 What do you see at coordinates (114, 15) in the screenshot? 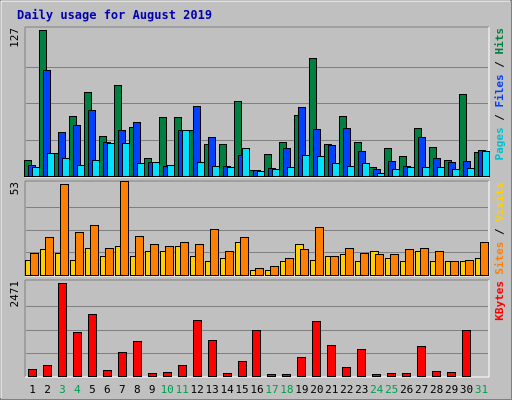
I see `chart-title: Daily usage for August 2019` at bounding box center [114, 15].